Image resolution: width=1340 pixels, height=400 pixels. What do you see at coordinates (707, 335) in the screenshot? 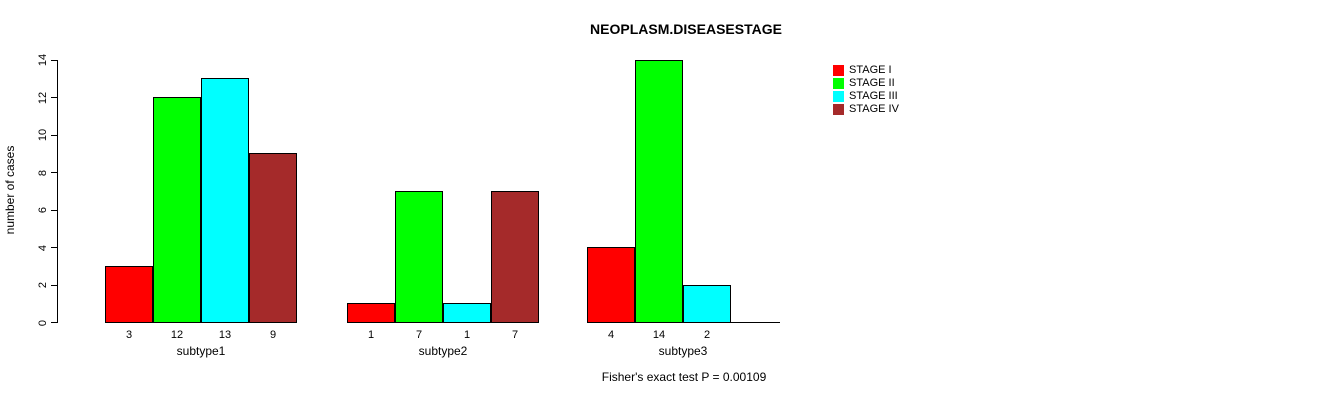
I see `bar-value-label: 2` at bounding box center [707, 335].